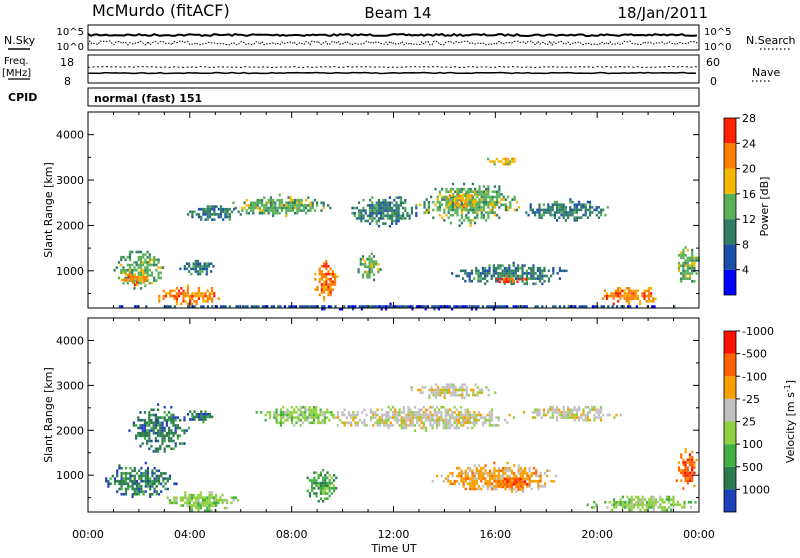 The width and height of the screenshot is (800, 558). I want to click on freq-trace, so click(392, 67).